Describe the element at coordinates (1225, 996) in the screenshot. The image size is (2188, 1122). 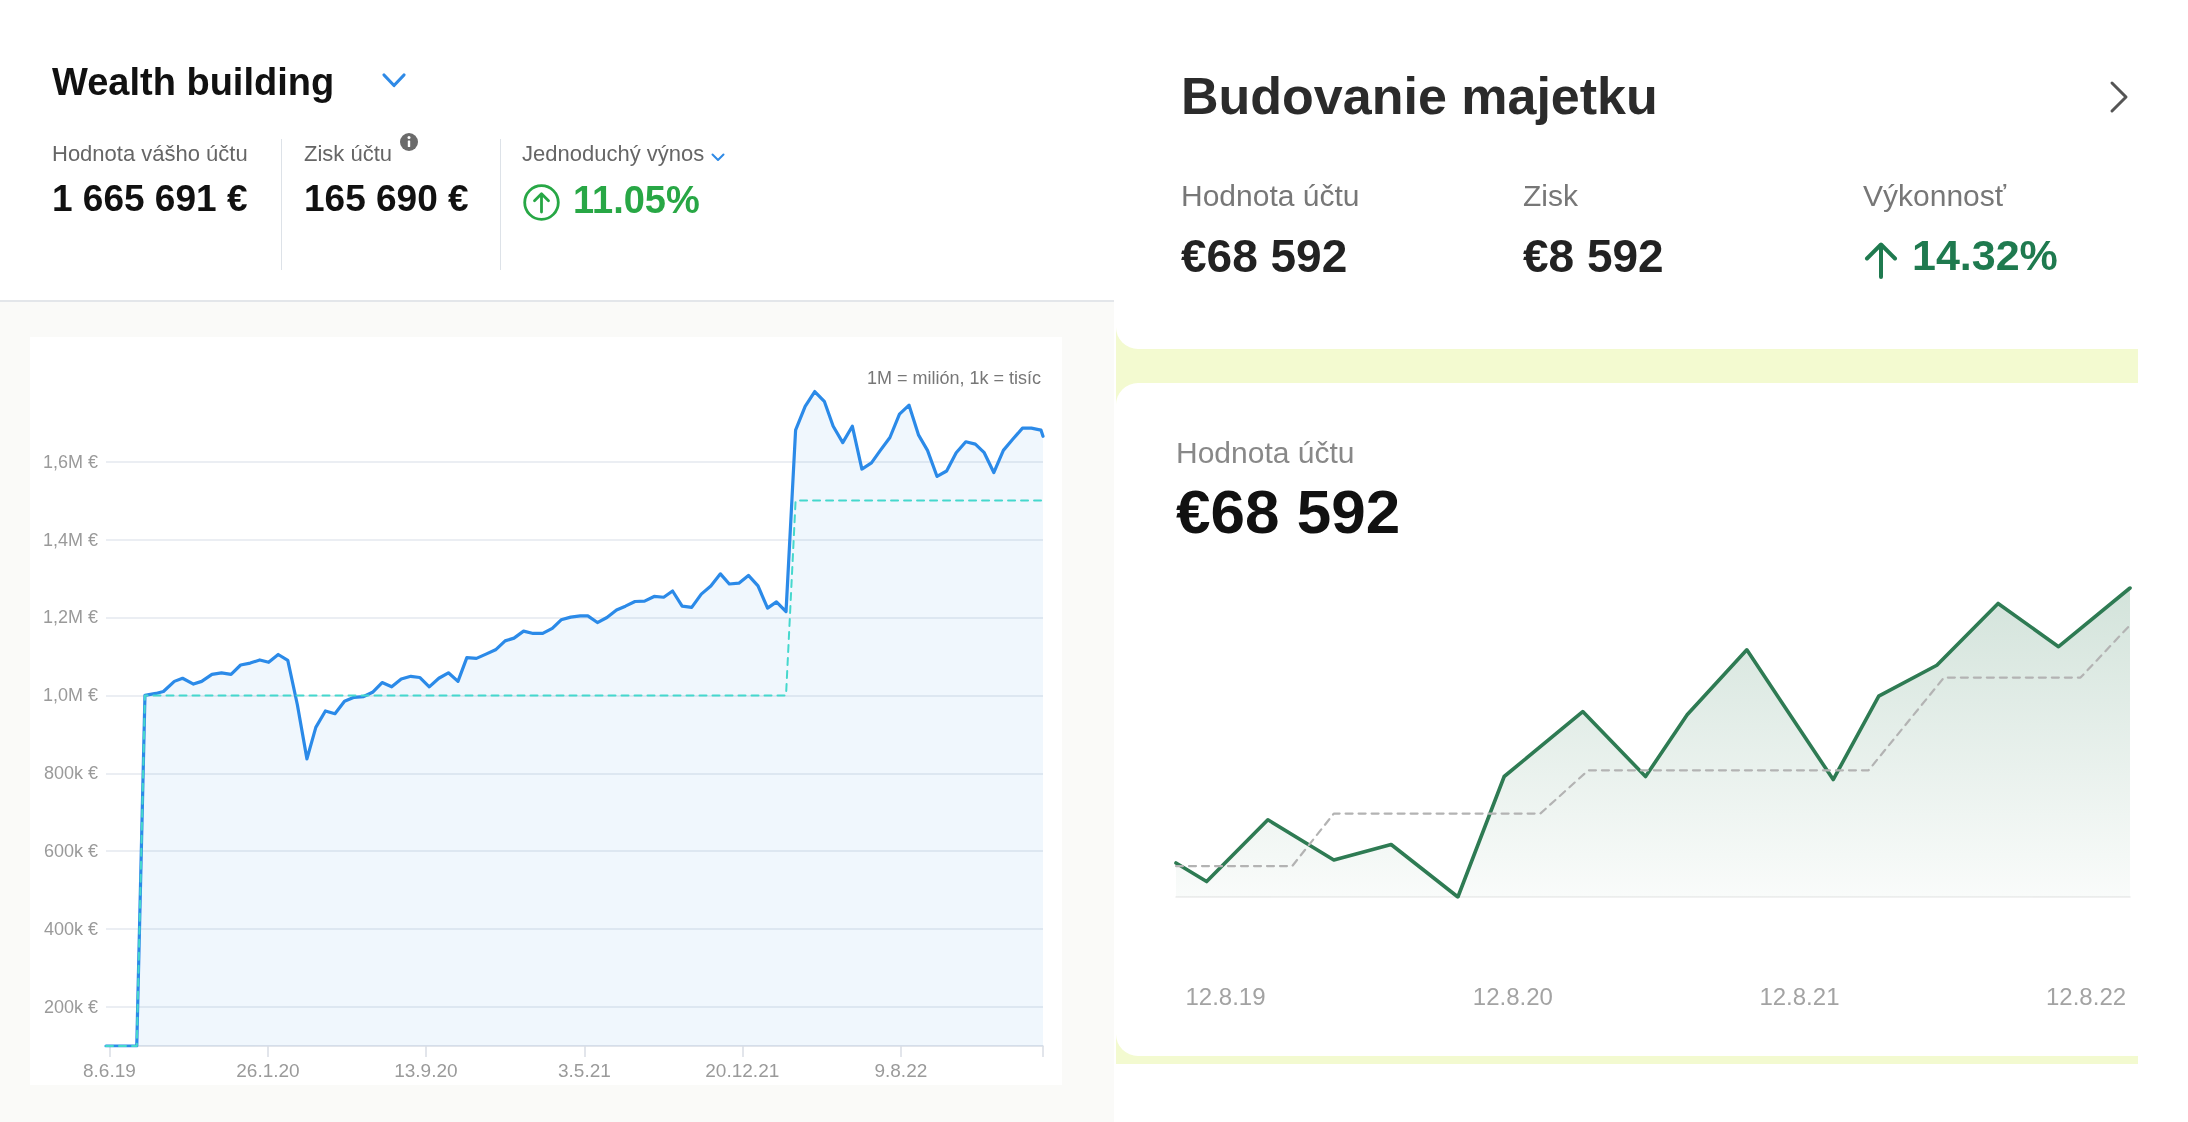
I see `x-tick-label: 12.8.19` at that location.